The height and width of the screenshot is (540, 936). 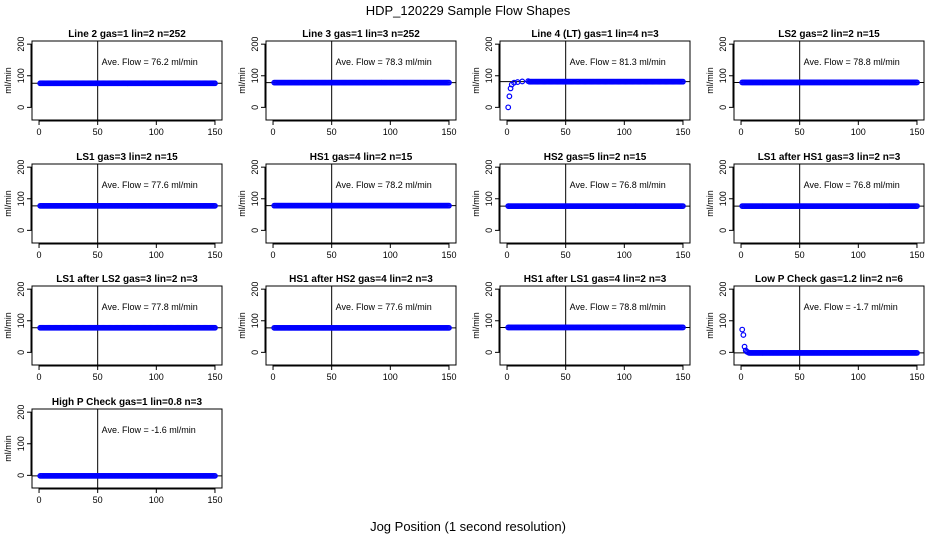 What do you see at coordinates (149, 430) in the screenshot?
I see `average-flow-annotation: Ave. Flow = -1.6 ml/min` at bounding box center [149, 430].